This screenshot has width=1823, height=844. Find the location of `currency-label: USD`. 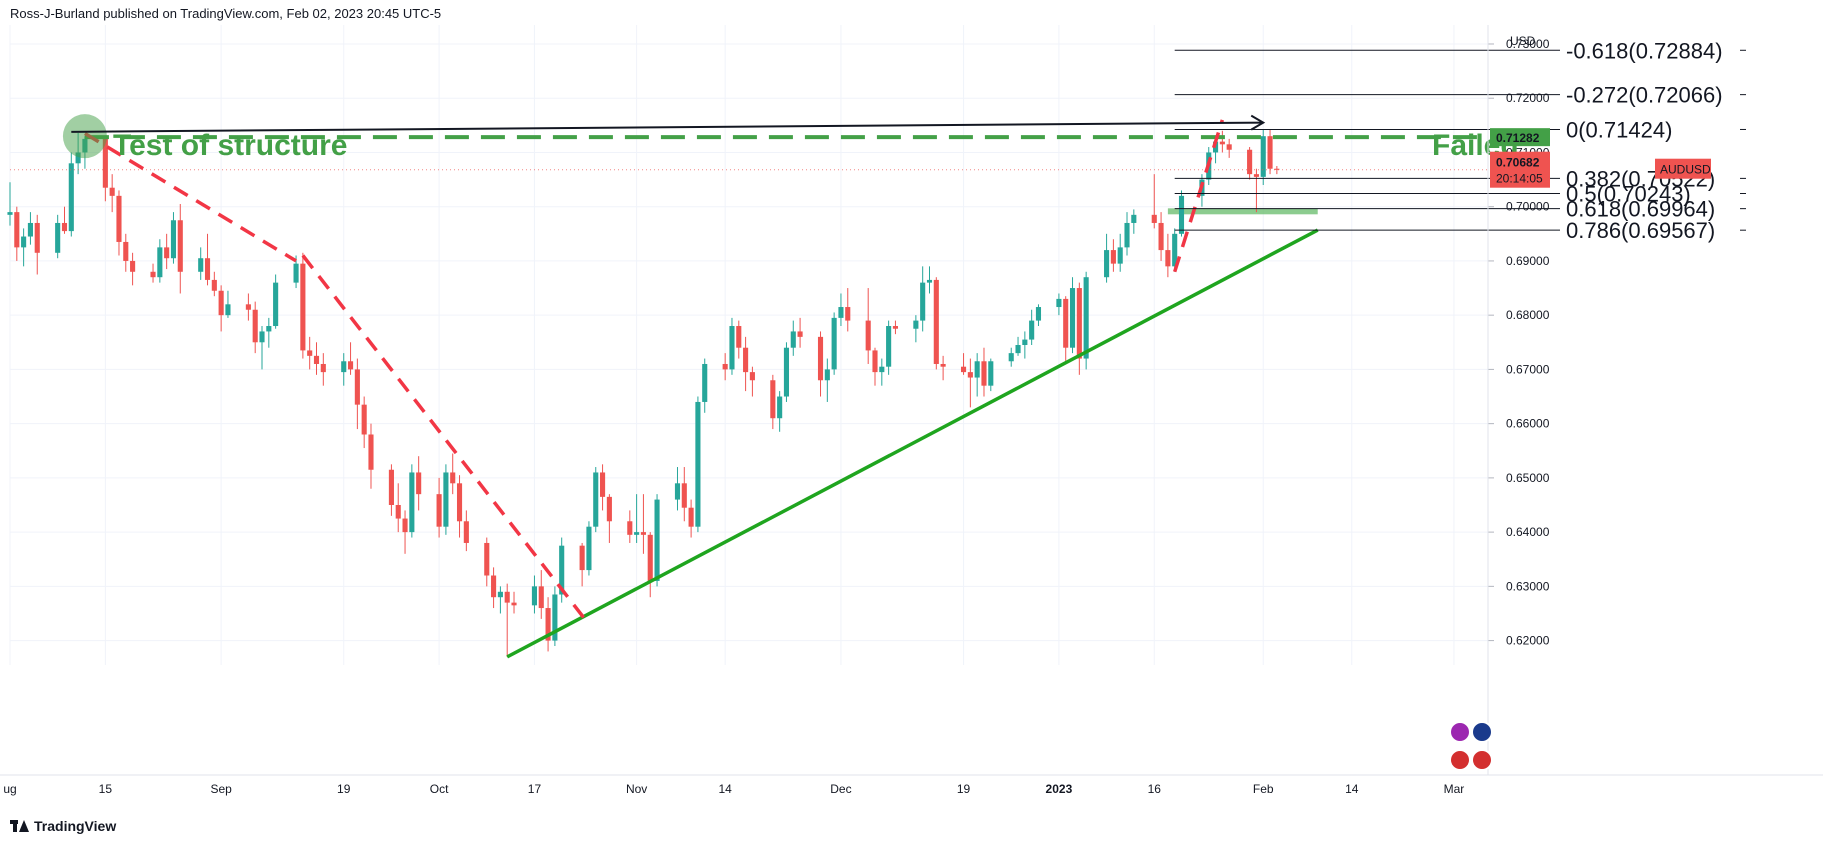

currency-label: USD is located at coordinates (1523, 41).